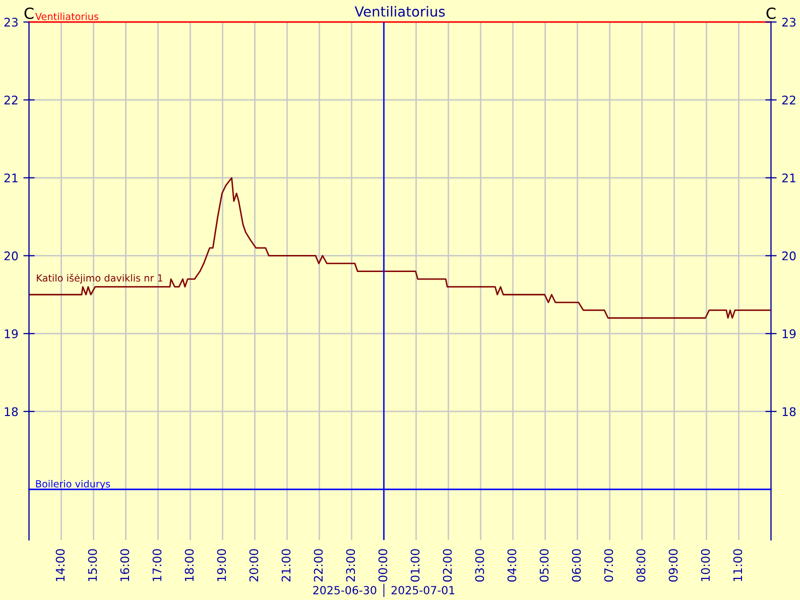 Image resolution: width=800 pixels, height=600 pixels. I want to click on ref-line-label: Boilerio vidurys, so click(73, 485).